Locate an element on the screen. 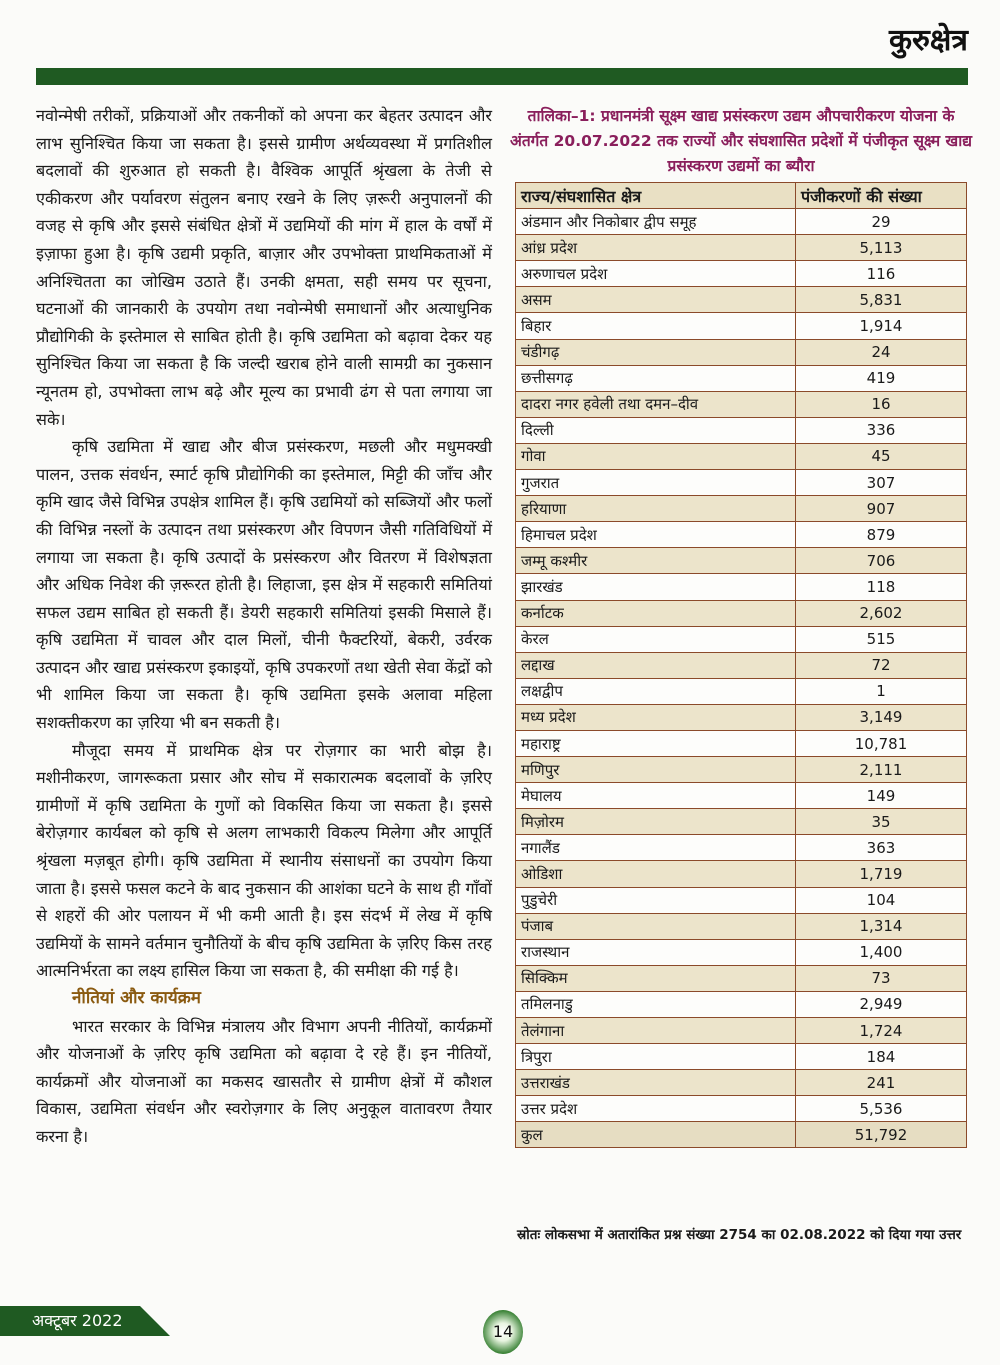  table-row: दिल्ली 336 is located at coordinates (741, 430).